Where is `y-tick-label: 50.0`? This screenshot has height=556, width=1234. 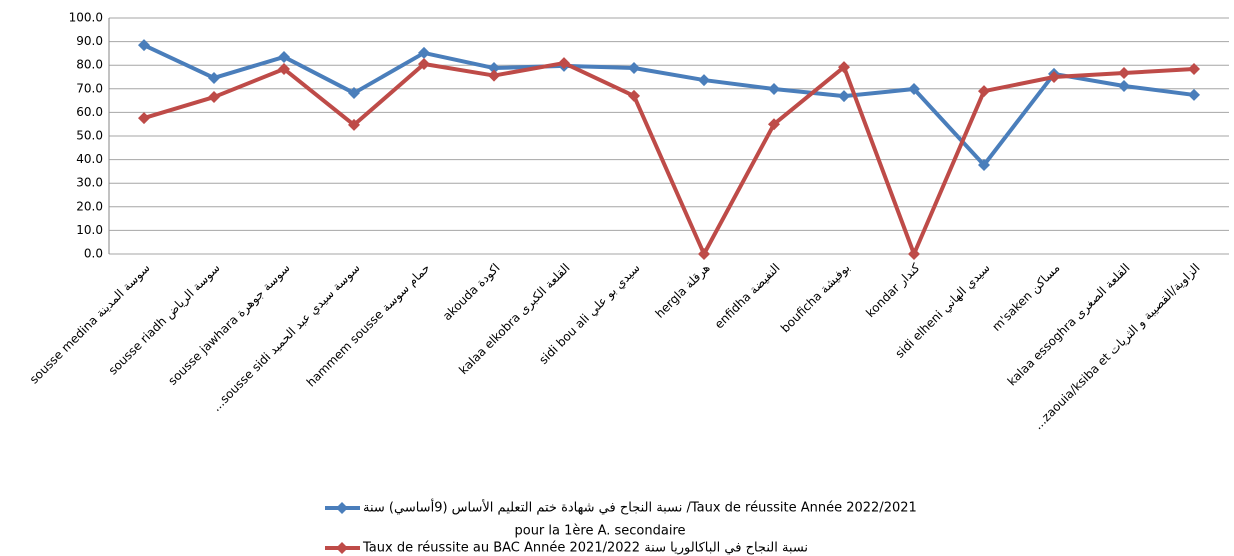
y-tick-label: 50.0 is located at coordinates (89, 136).